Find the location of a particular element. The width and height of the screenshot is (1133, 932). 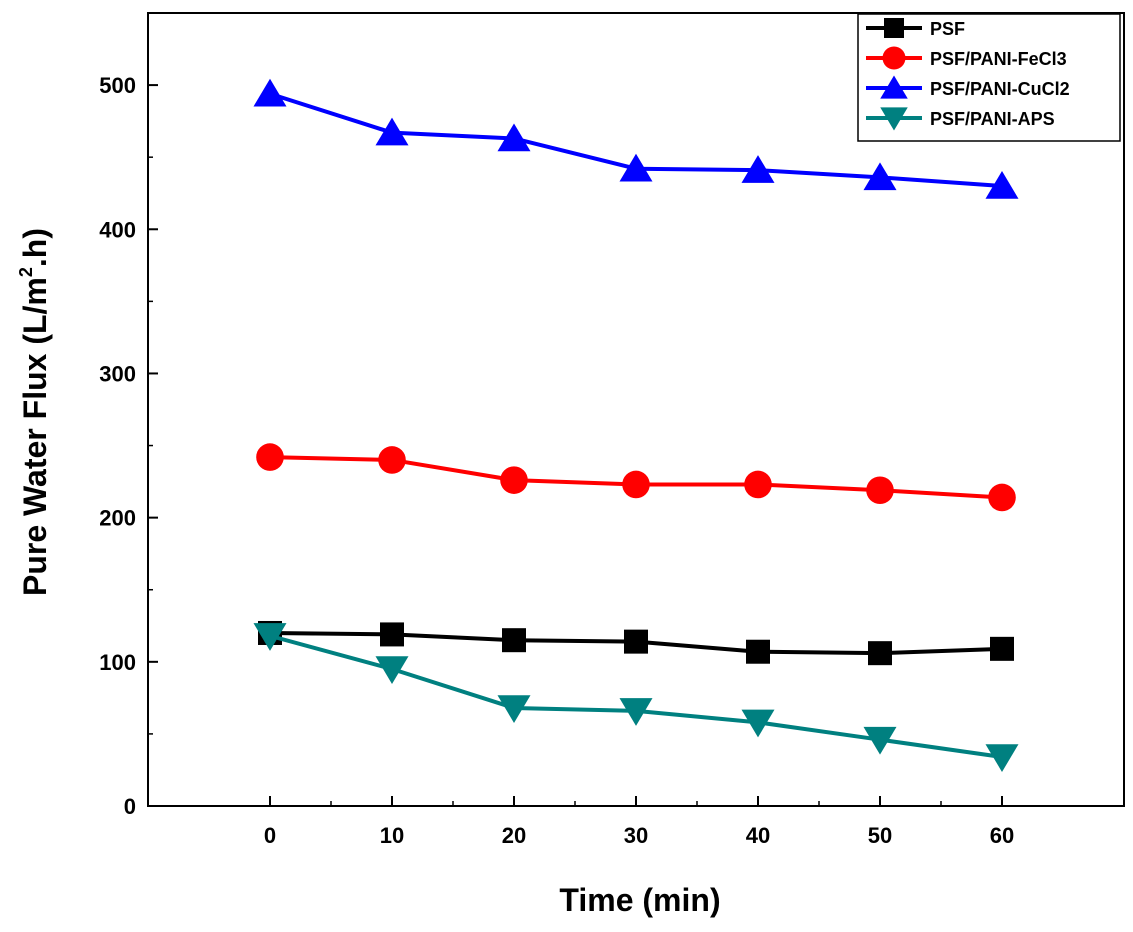

legend-label: PSF/PANI-CuCl2 is located at coordinates (1000, 89).